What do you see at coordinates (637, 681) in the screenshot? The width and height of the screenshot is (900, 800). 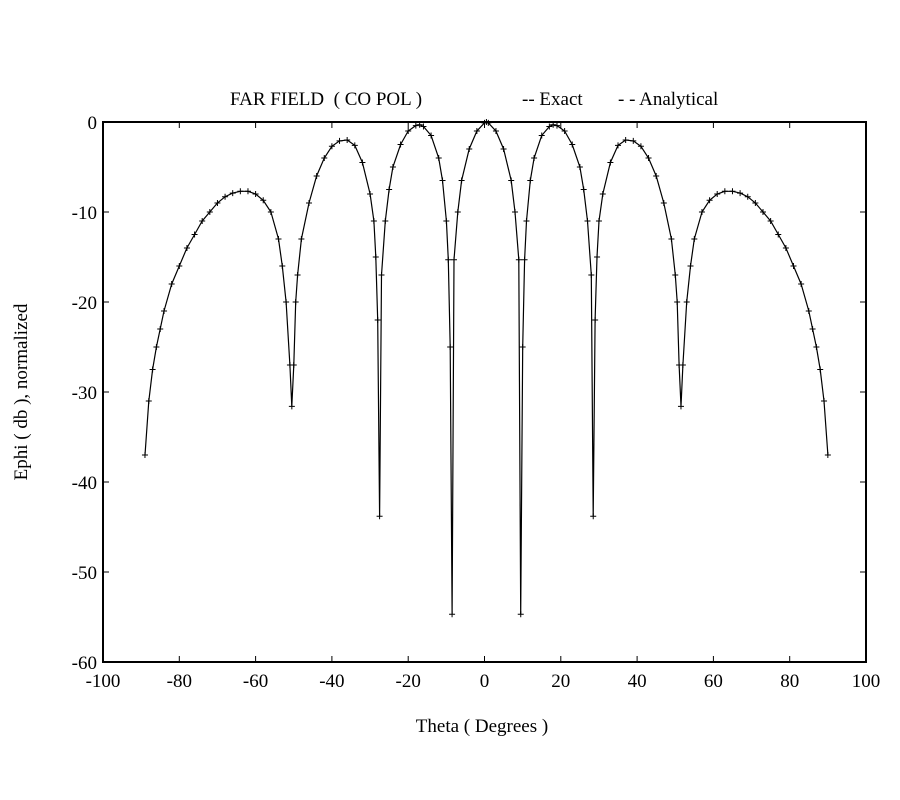 I see `x-tick-label: 40` at bounding box center [637, 681].